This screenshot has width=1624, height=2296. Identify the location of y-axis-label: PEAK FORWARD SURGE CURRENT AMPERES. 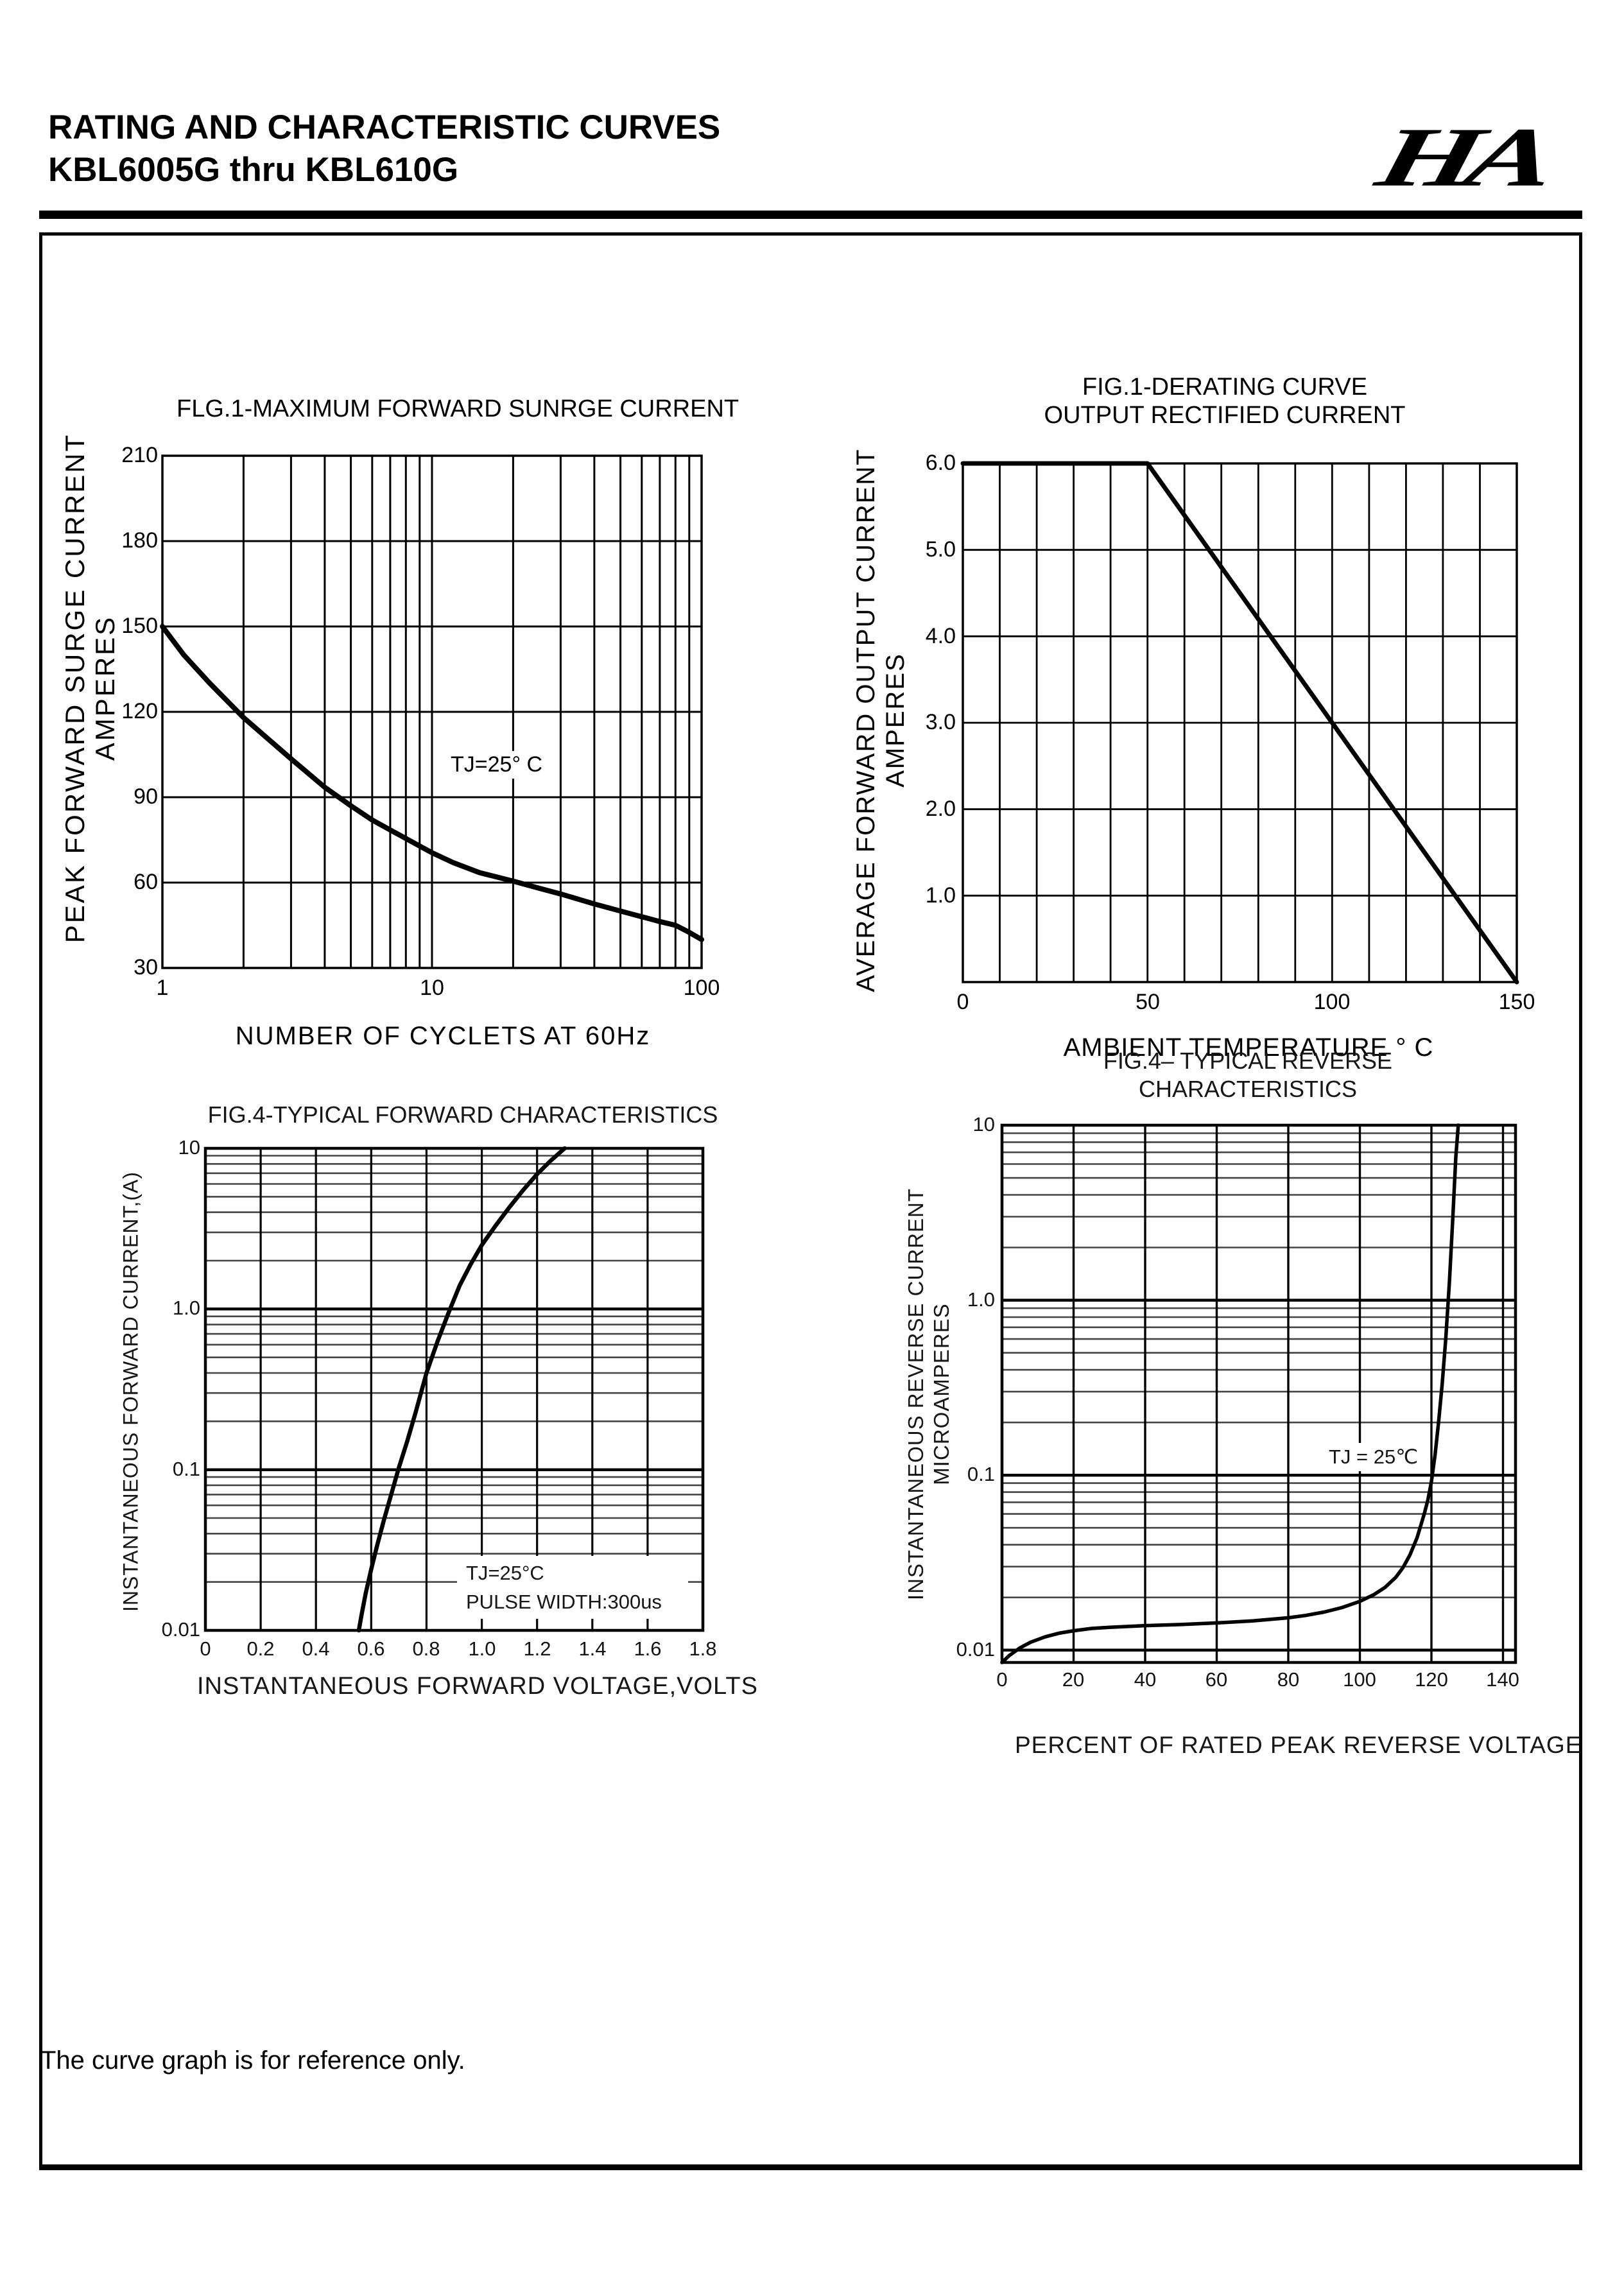
(90, 688).